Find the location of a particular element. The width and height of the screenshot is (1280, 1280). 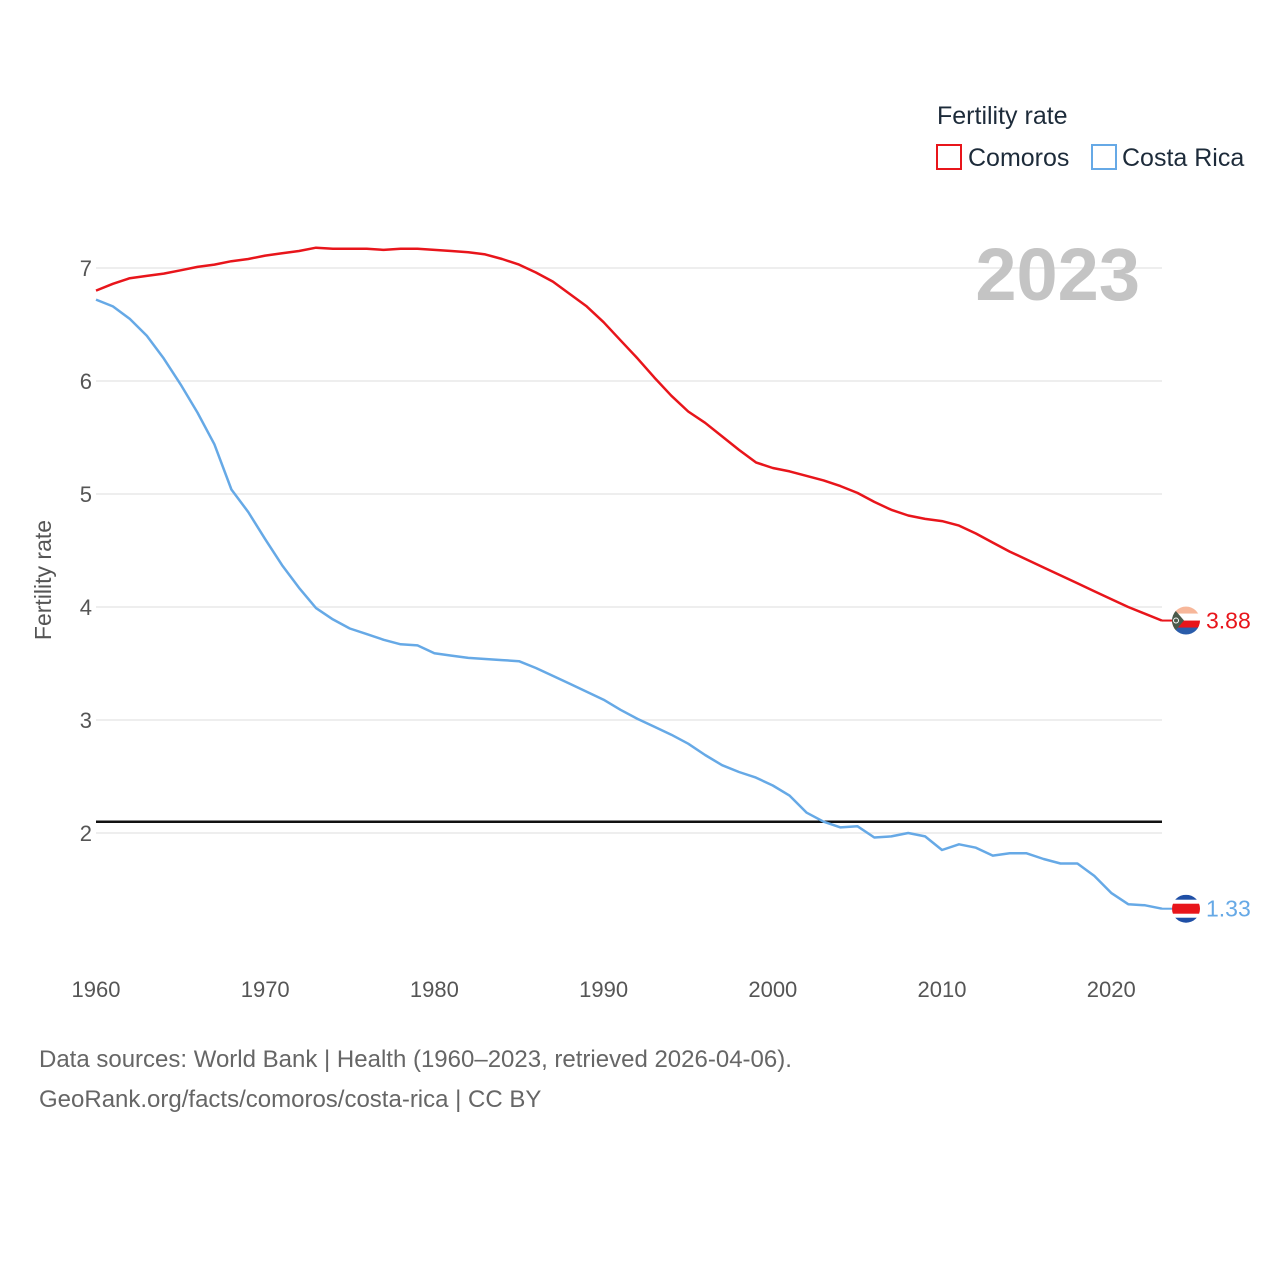

x-tick-label: 1990 is located at coordinates (603, 989).